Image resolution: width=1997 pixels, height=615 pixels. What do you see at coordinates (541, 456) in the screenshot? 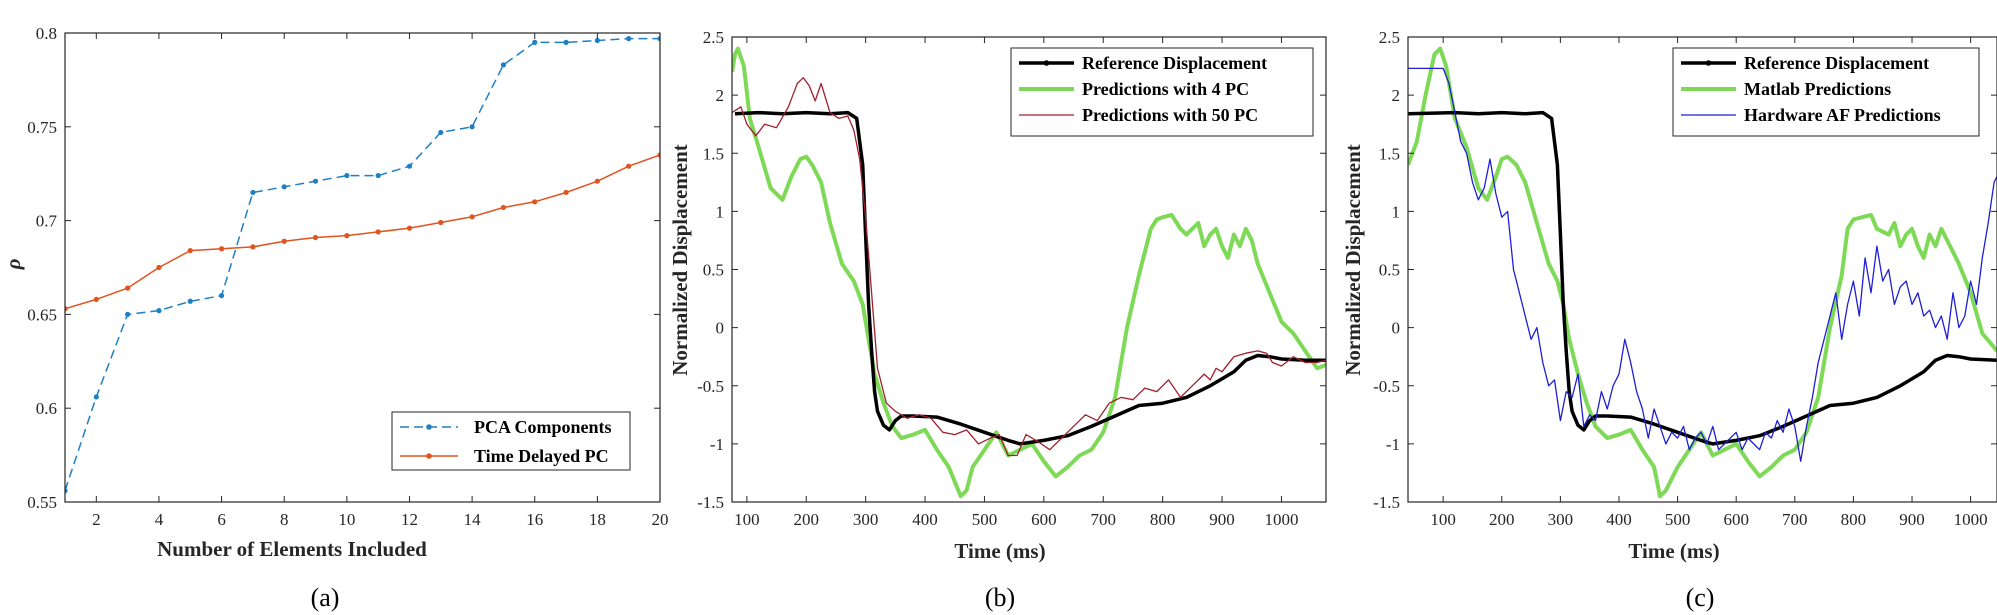
I see `legend-label: Time Delayed PC` at bounding box center [541, 456].